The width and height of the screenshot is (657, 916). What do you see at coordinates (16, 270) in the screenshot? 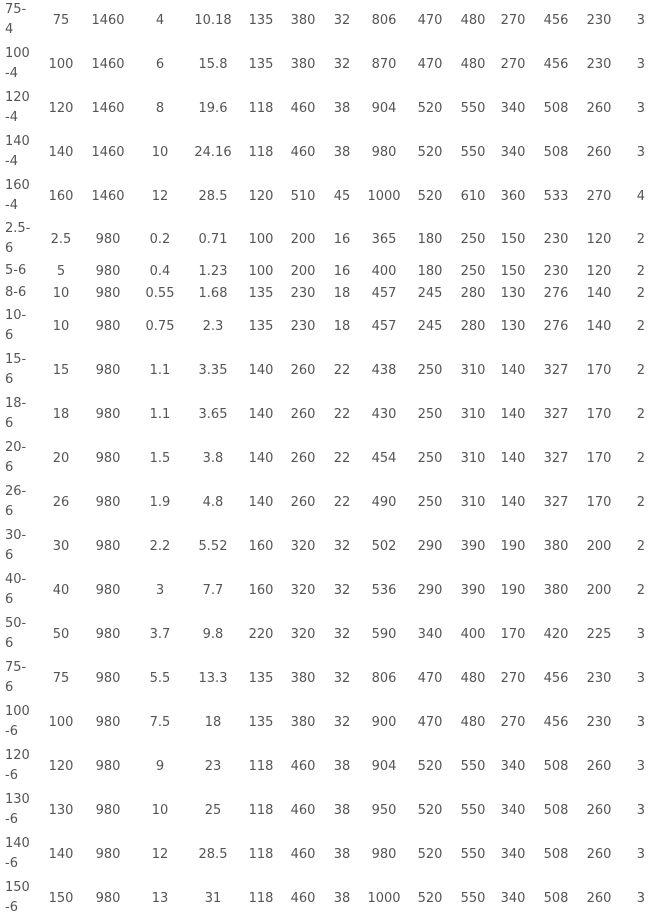
I see `row-label: 5-6` at bounding box center [16, 270].